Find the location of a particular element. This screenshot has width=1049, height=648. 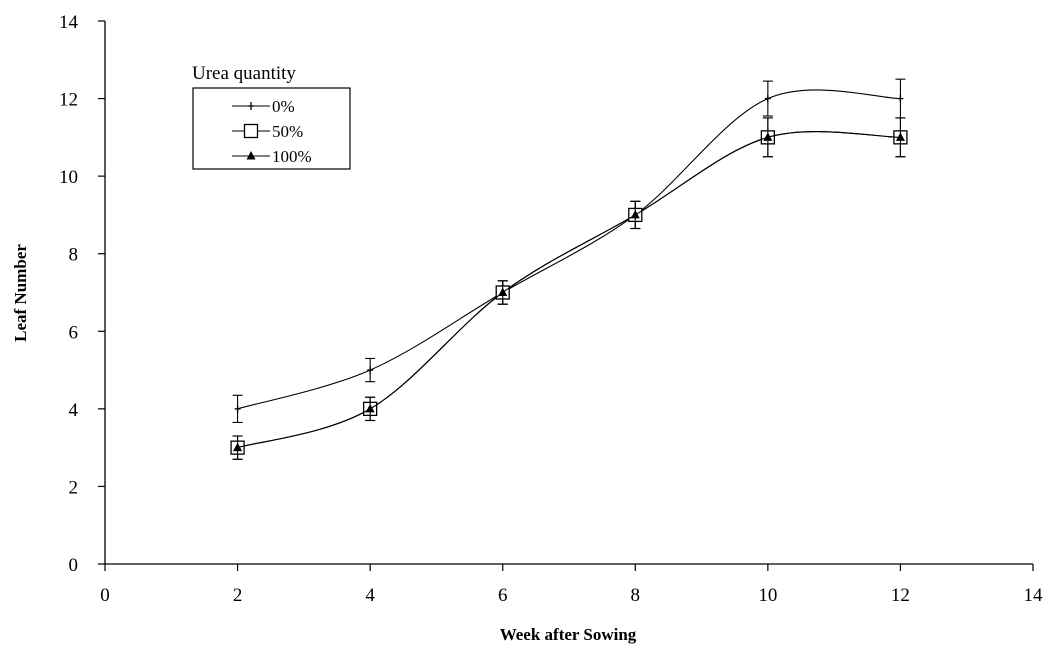

x-tick-label: 4 is located at coordinates (370, 595).